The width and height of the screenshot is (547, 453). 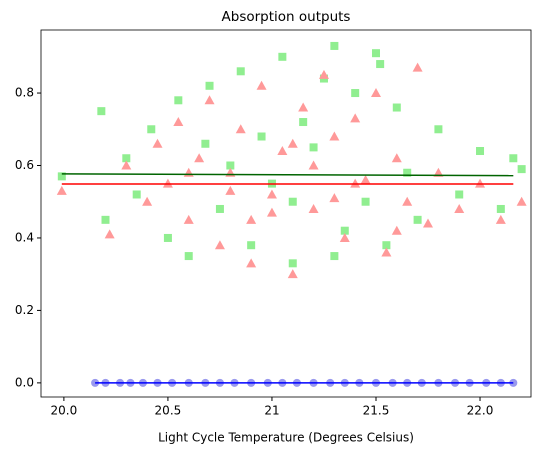 What do you see at coordinates (24, 93) in the screenshot?
I see `y-tick-label: 0.8` at bounding box center [24, 93].